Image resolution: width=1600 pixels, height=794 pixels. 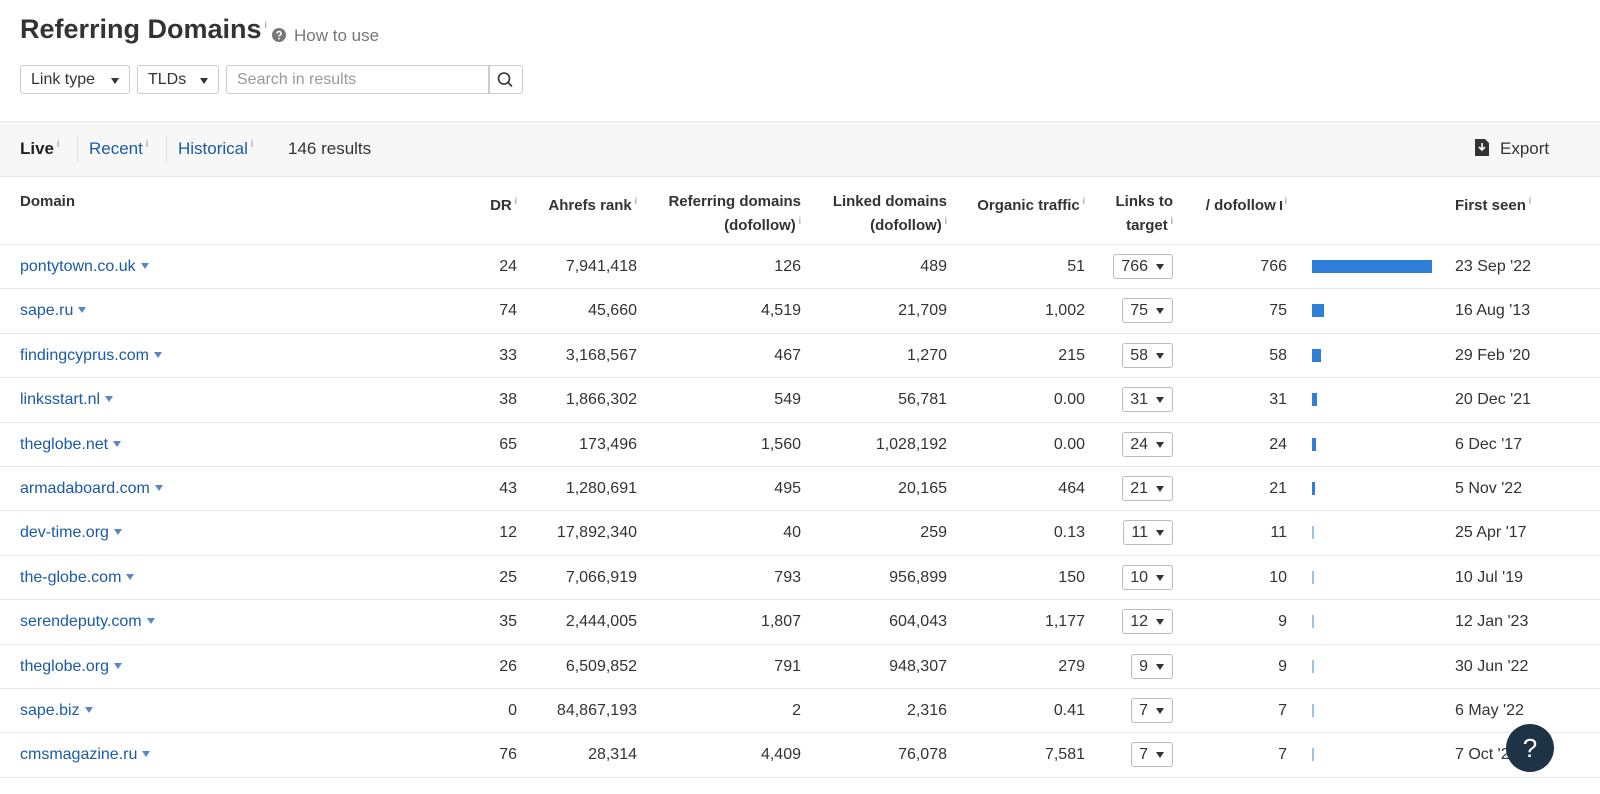 What do you see at coordinates (1147, 622) in the screenshot?
I see `links-dropdown: 12` at bounding box center [1147, 622].